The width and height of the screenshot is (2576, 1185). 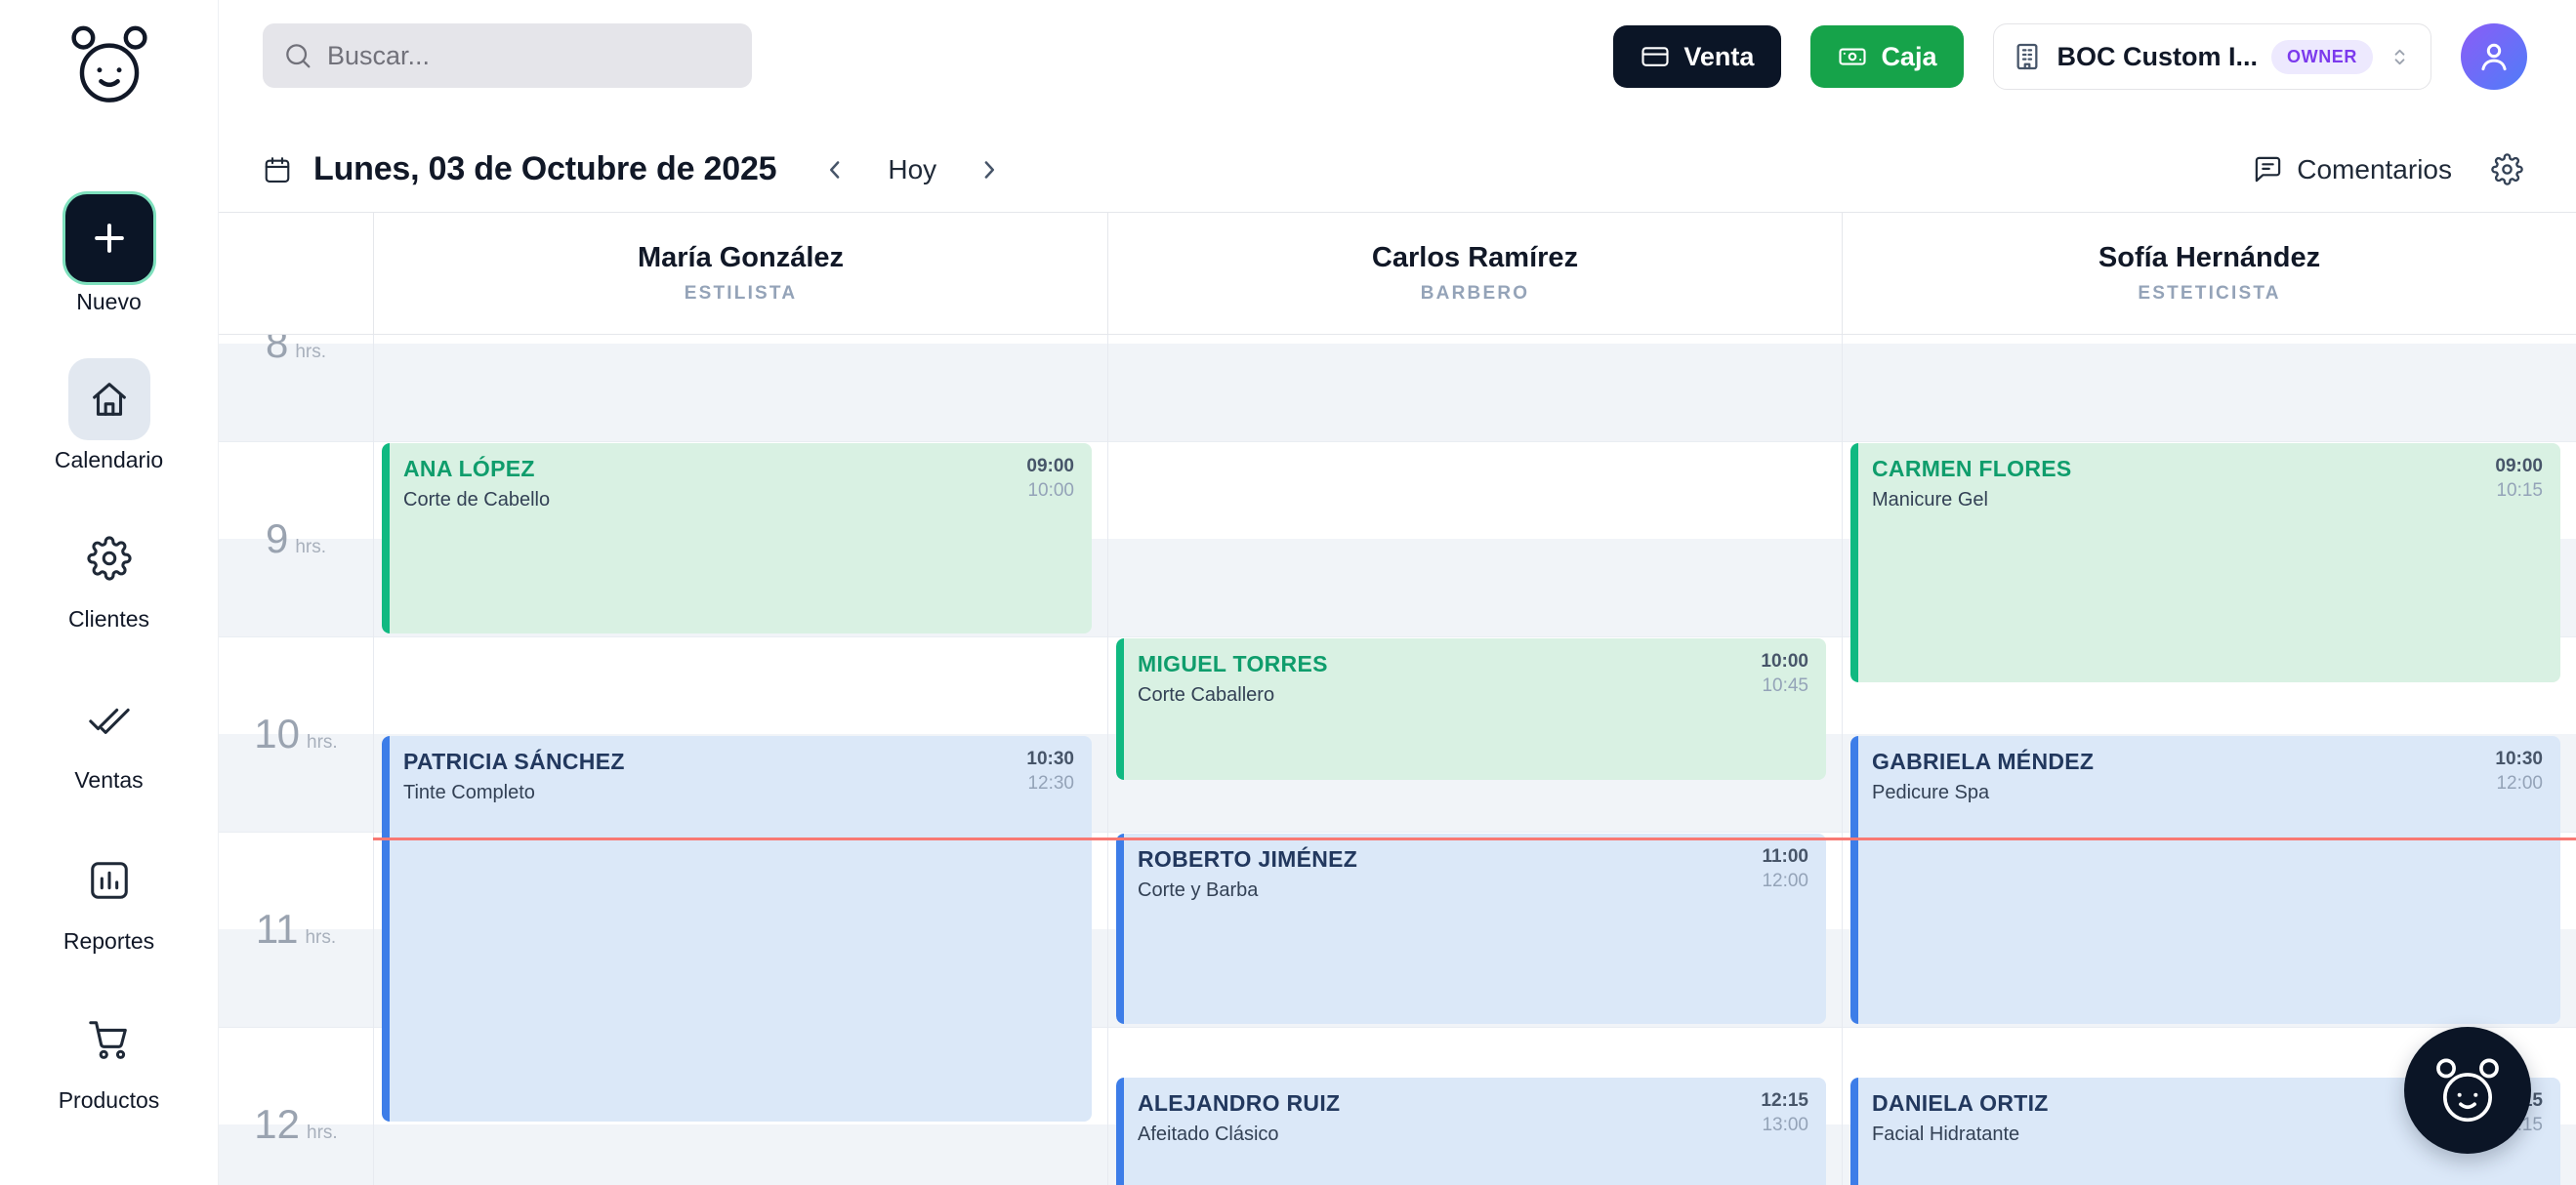 I want to click on cash-icon, so click(x=1853, y=56).